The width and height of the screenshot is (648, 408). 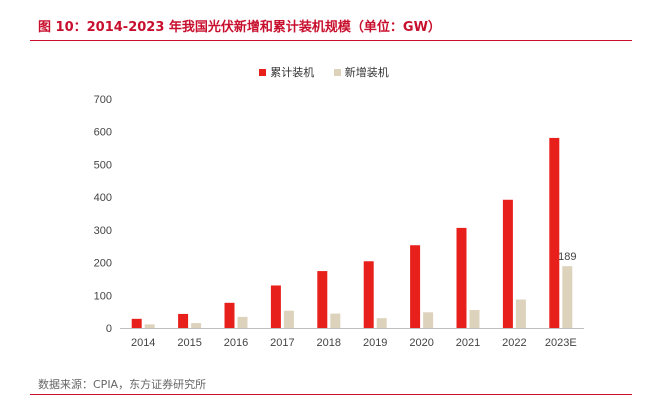 What do you see at coordinates (103, 231) in the screenshot?
I see `y-tick-label: 300` at bounding box center [103, 231].